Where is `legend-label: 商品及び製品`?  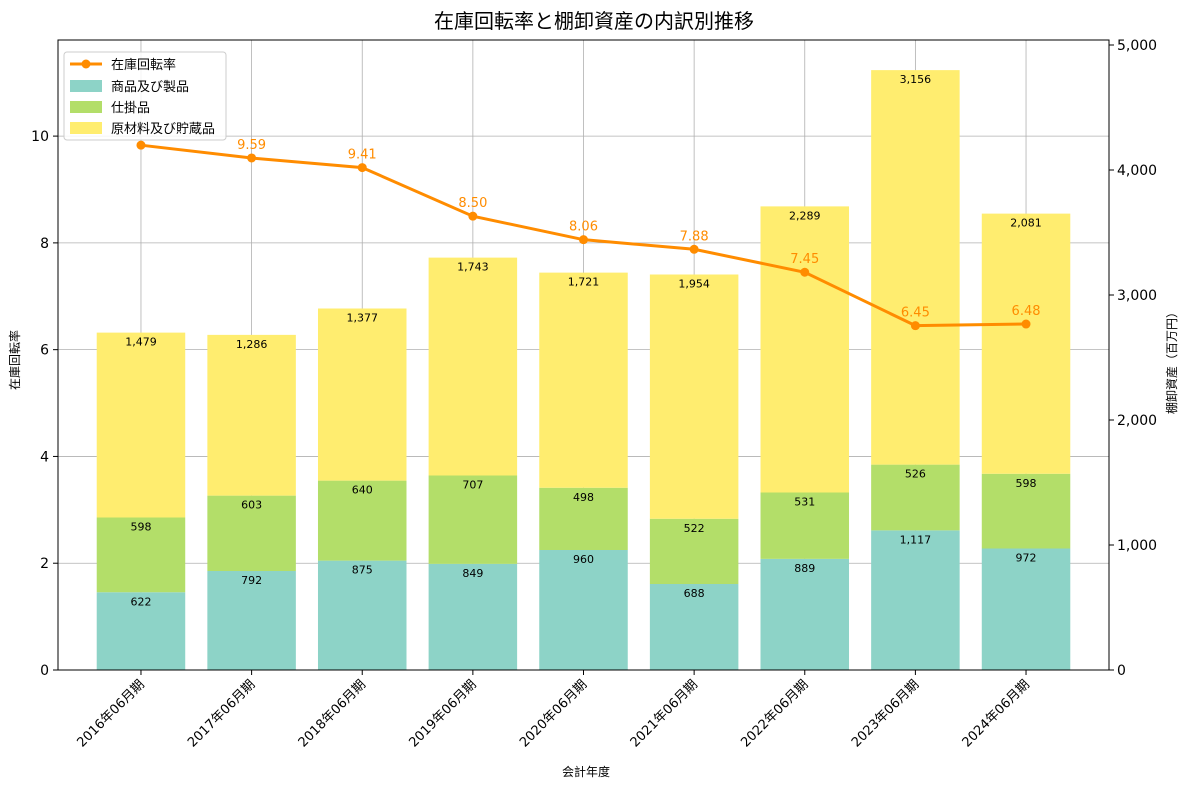
legend-label: 商品及び製品 is located at coordinates (150, 87).